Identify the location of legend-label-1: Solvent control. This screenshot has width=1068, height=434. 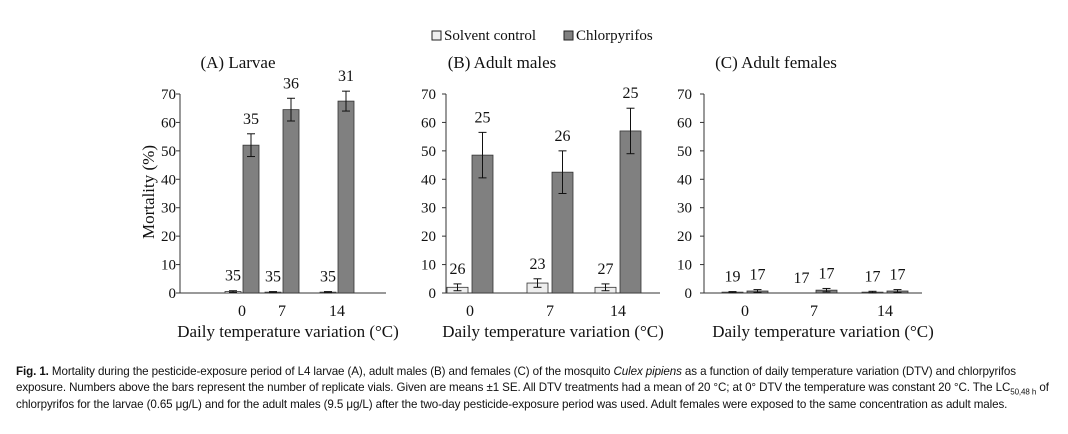
(490, 36).